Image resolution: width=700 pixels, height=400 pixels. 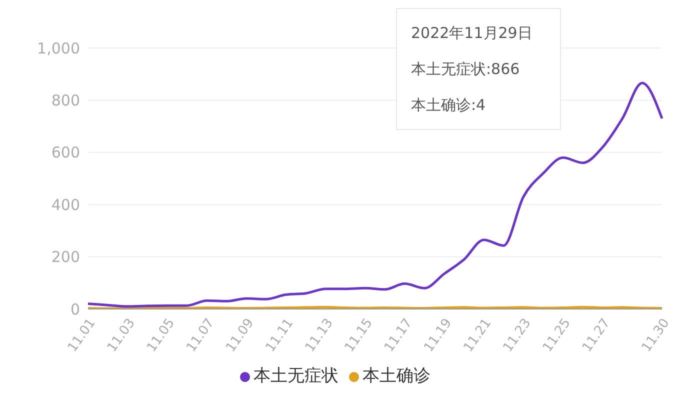 I want to click on y-tick-label: 200, so click(x=65, y=257).